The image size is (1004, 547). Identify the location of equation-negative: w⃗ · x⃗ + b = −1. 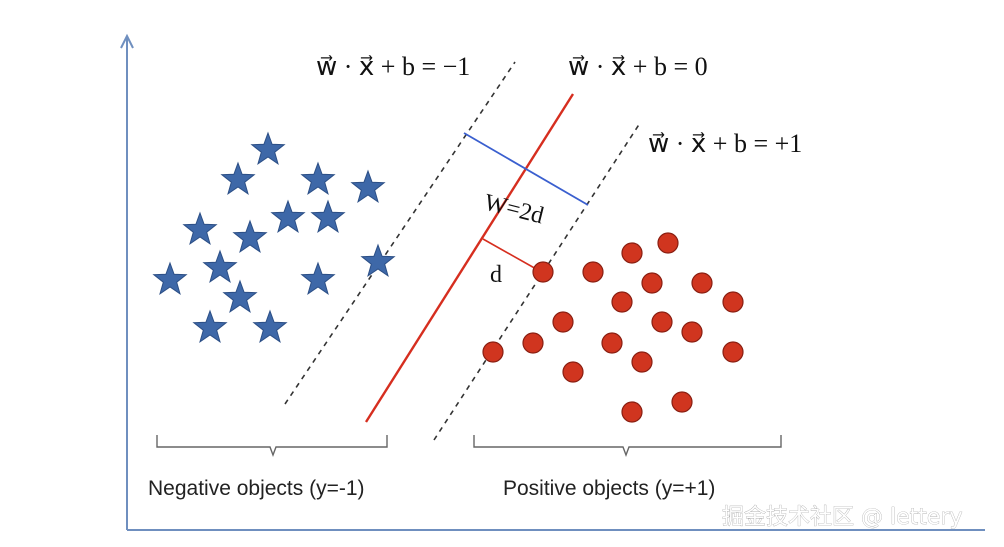
(393, 66).